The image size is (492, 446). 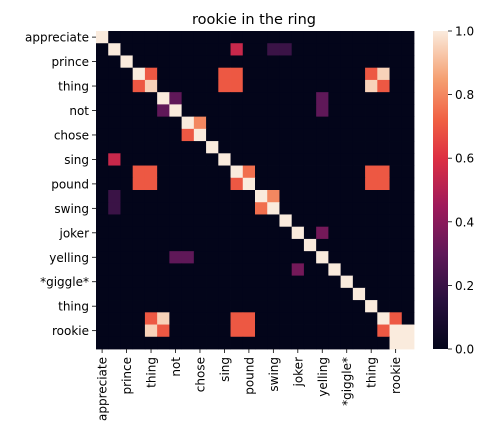 I want to click on x-tick-label: rookie, so click(x=396, y=375).